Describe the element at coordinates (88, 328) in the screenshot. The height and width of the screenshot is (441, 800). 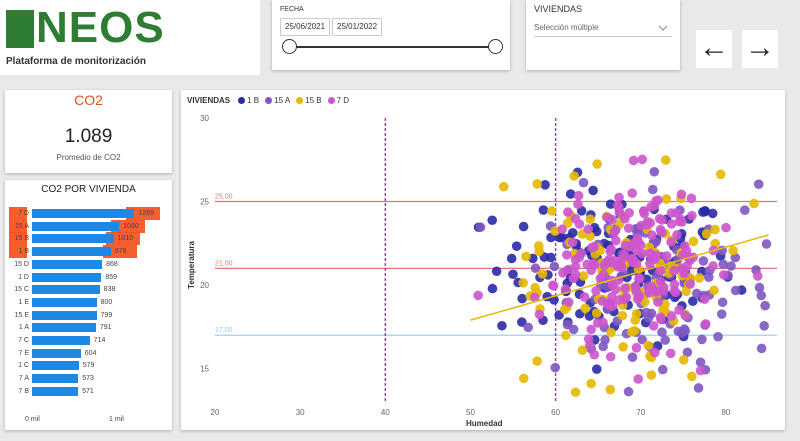
I see `bar-row: 1 A 791` at that location.